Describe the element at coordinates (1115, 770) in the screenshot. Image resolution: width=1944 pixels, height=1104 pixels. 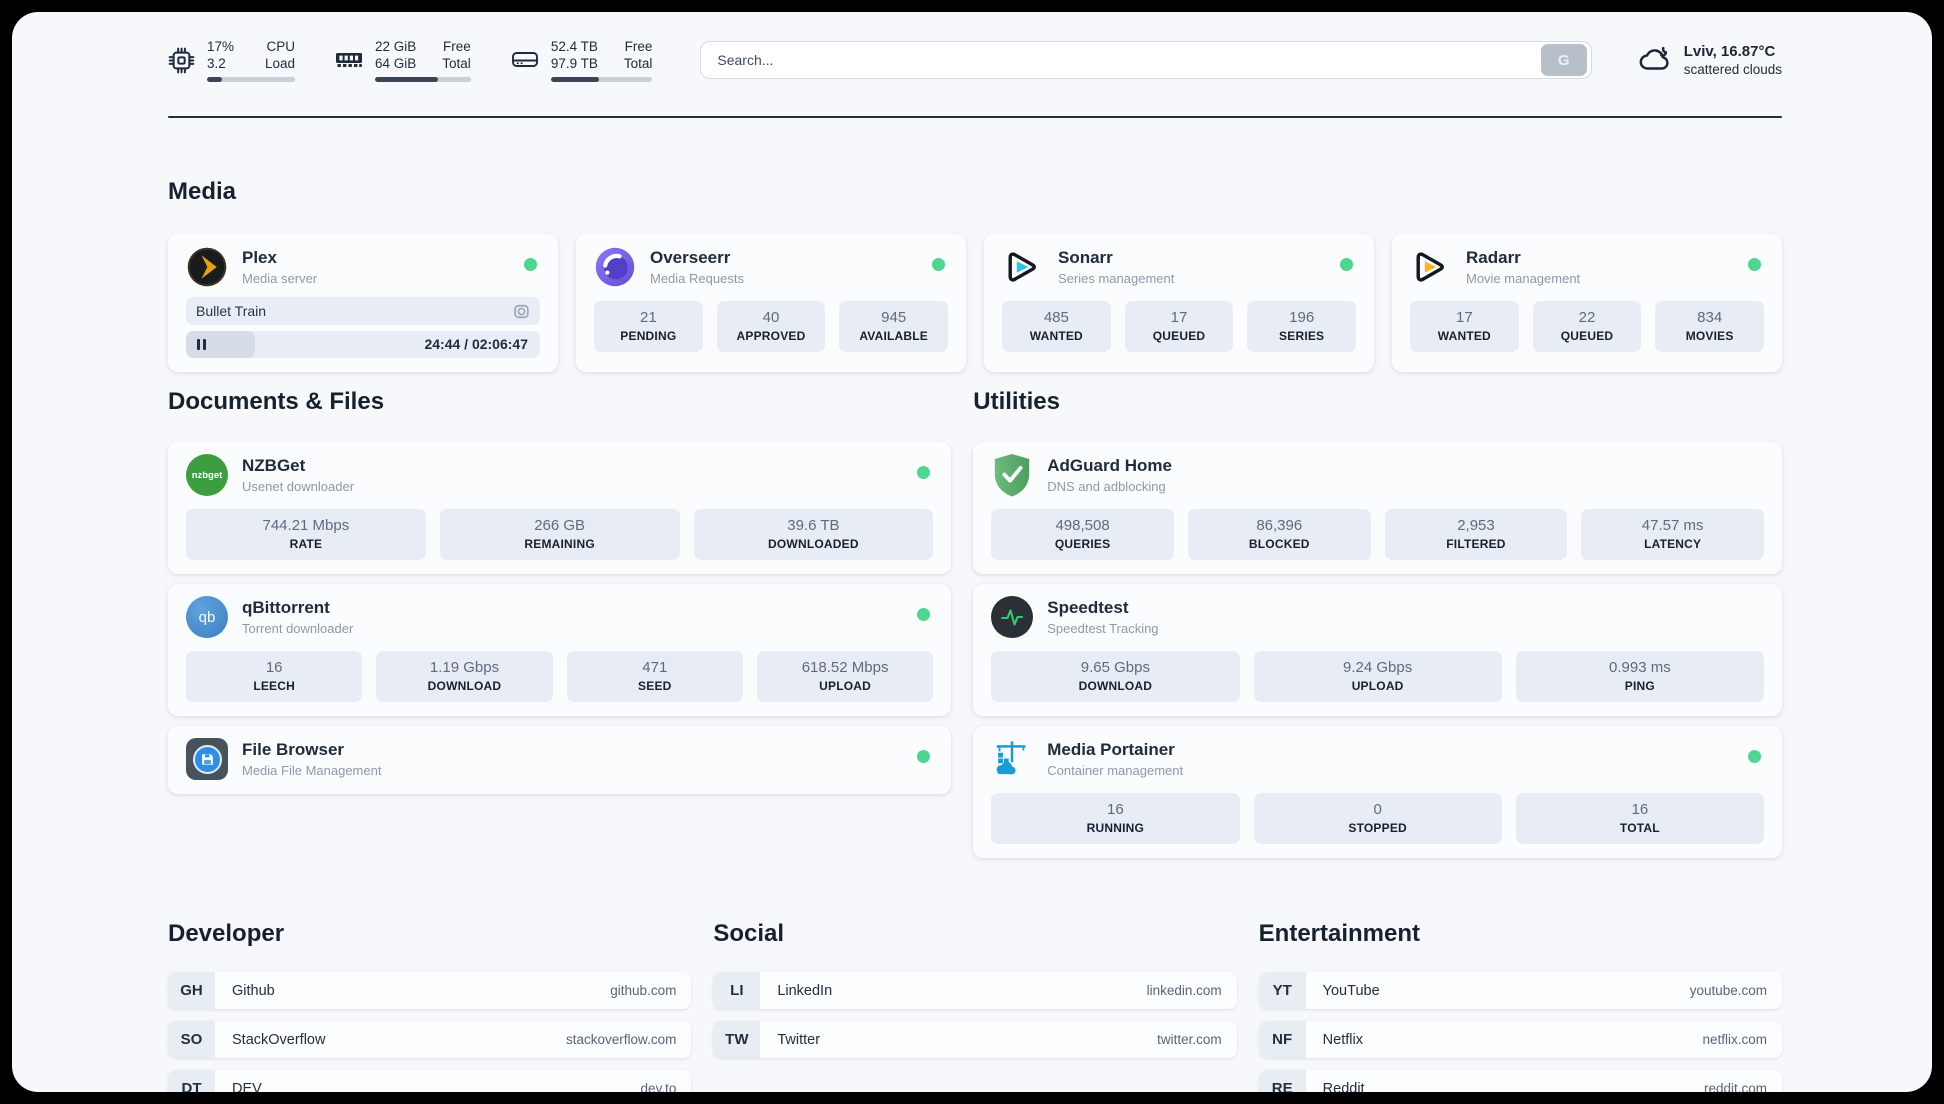
I see `app-subtitle: Container management` at that location.